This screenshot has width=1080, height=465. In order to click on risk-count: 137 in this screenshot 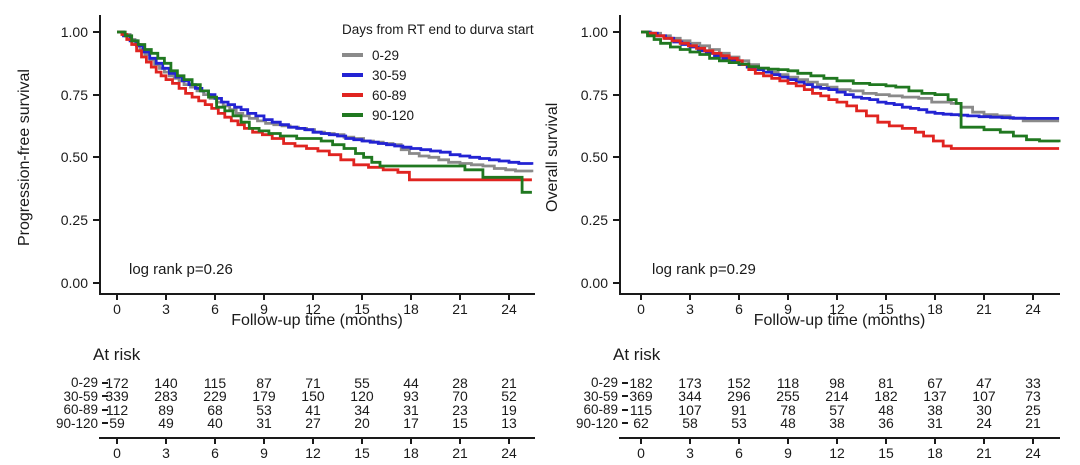, I will do `click(935, 396)`.